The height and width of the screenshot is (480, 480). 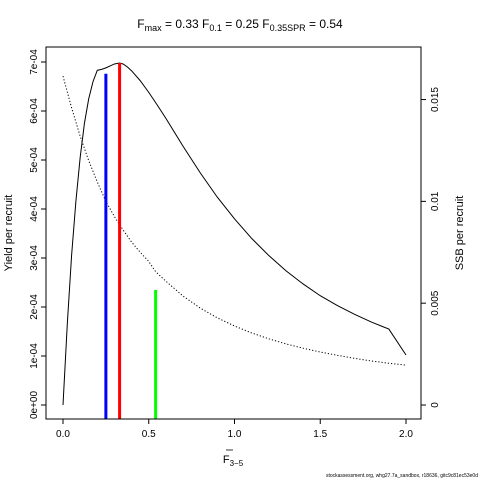 What do you see at coordinates (460, 233) in the screenshot?
I see `y-axis-right-title: SSB per recruit` at bounding box center [460, 233].